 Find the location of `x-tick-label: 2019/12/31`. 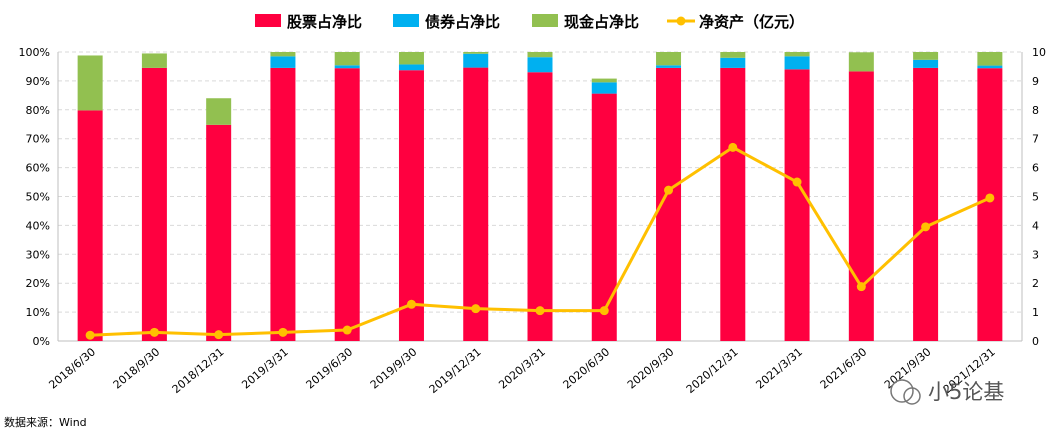

x-tick-label: 2019/12/31 is located at coordinates (455, 370).